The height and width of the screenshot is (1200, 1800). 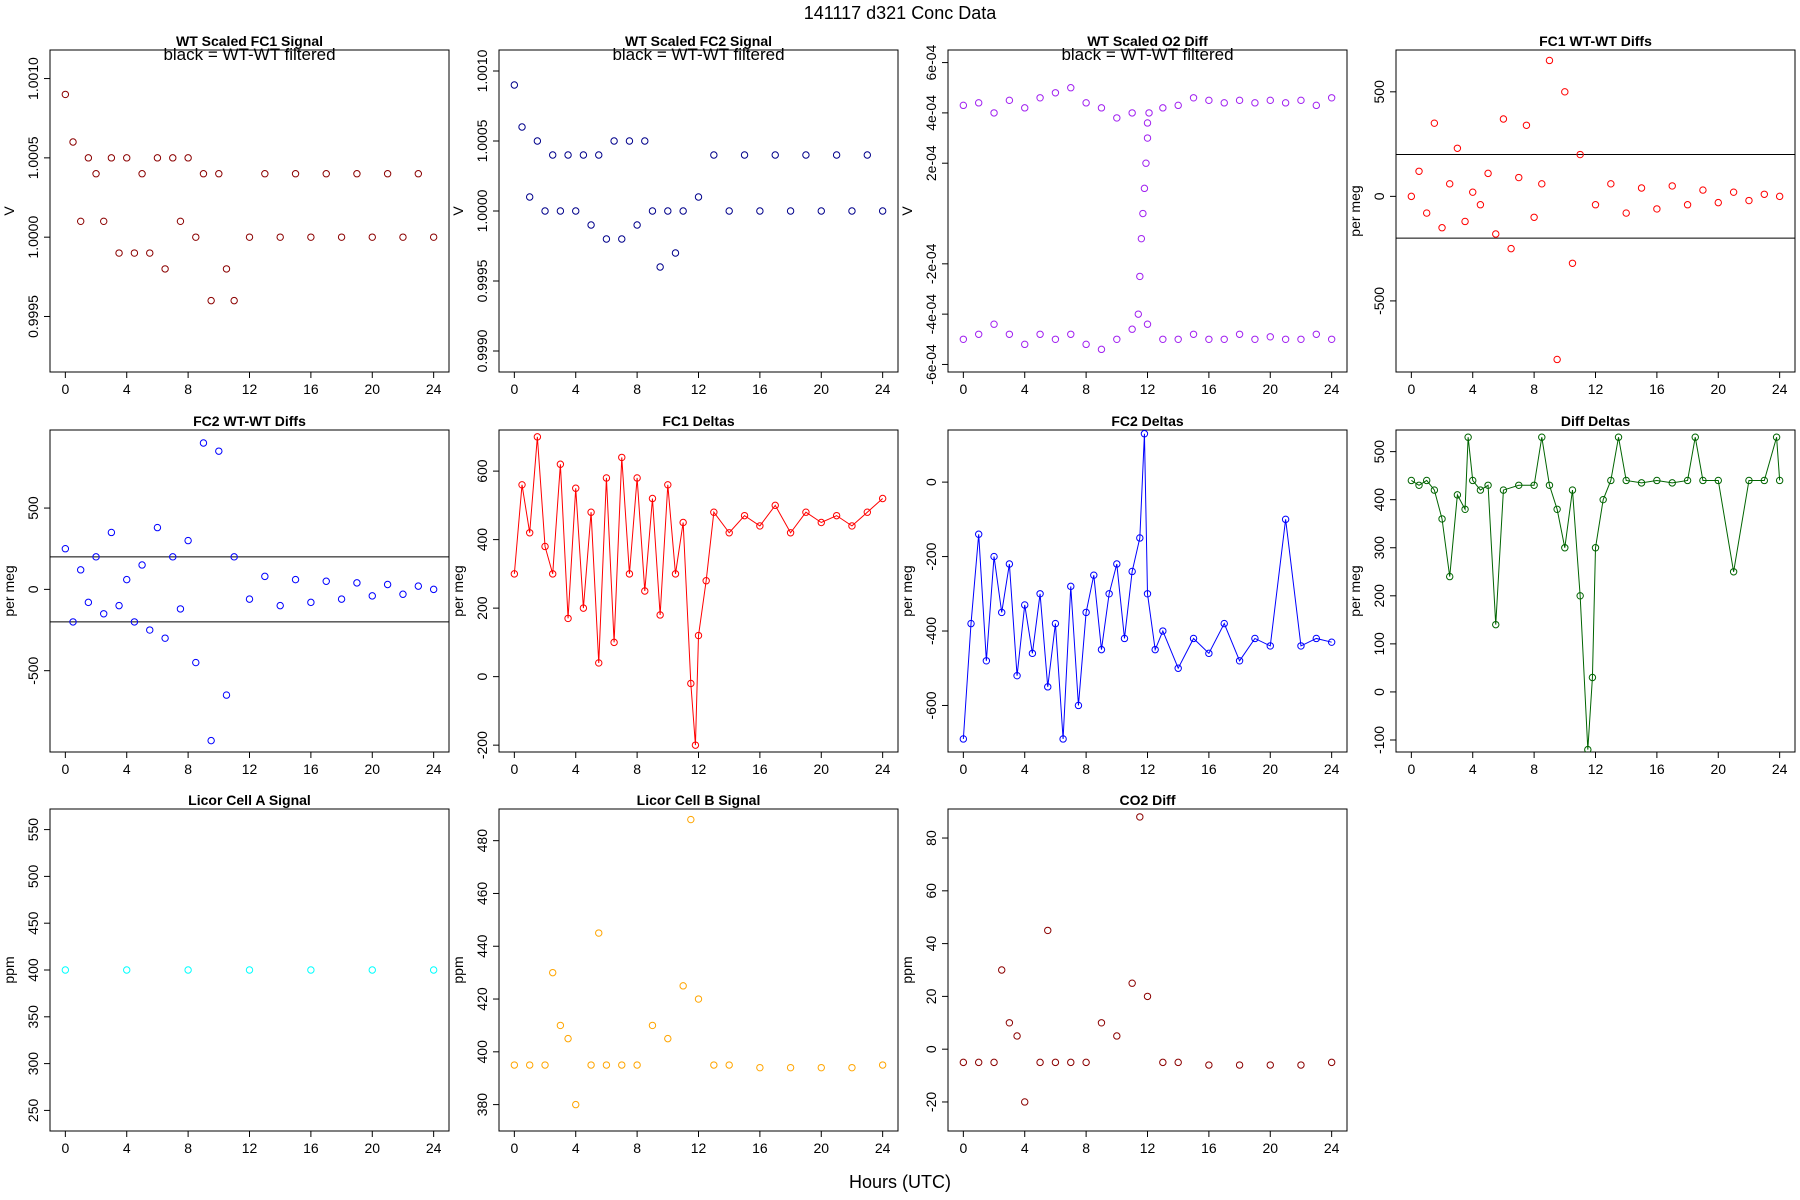 What do you see at coordinates (188, 769) in the screenshot?
I see `x-tick-label: 8` at bounding box center [188, 769].